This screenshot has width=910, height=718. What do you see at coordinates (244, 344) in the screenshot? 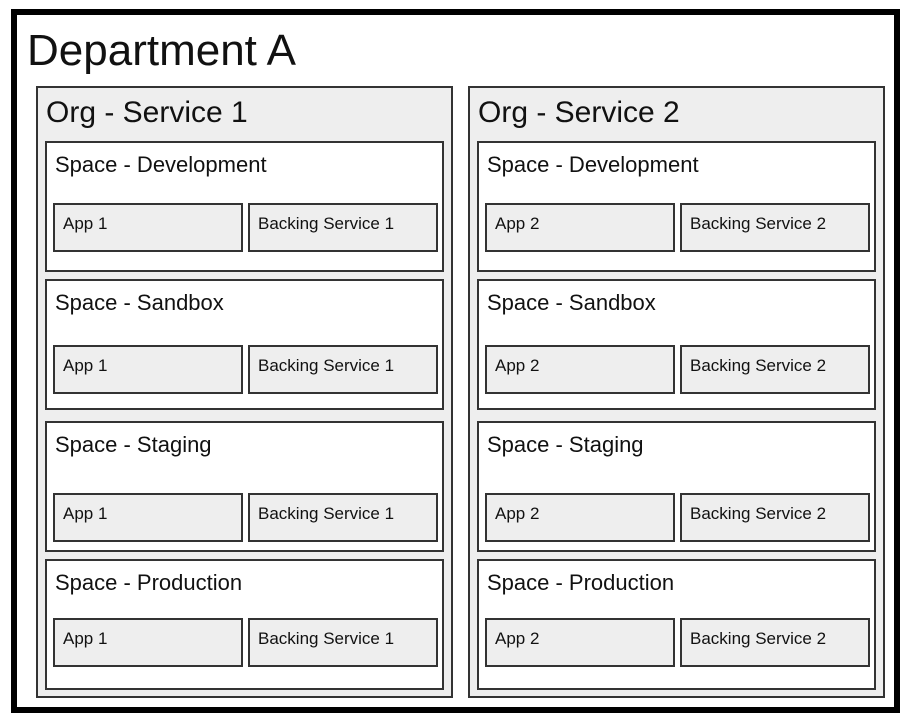
I see `space-sandbox: Space - Sandbox App 1 Backing Service 1` at bounding box center [244, 344].